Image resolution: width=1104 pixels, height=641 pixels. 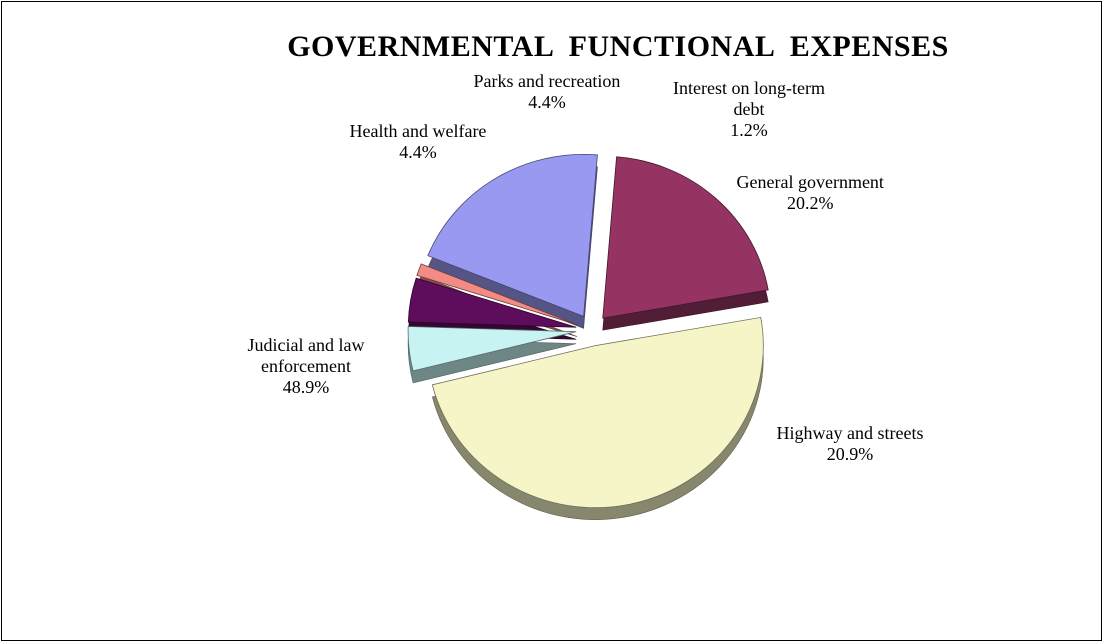 I want to click on slice-label: Parks and recreation 4.4%, so click(x=547, y=92).